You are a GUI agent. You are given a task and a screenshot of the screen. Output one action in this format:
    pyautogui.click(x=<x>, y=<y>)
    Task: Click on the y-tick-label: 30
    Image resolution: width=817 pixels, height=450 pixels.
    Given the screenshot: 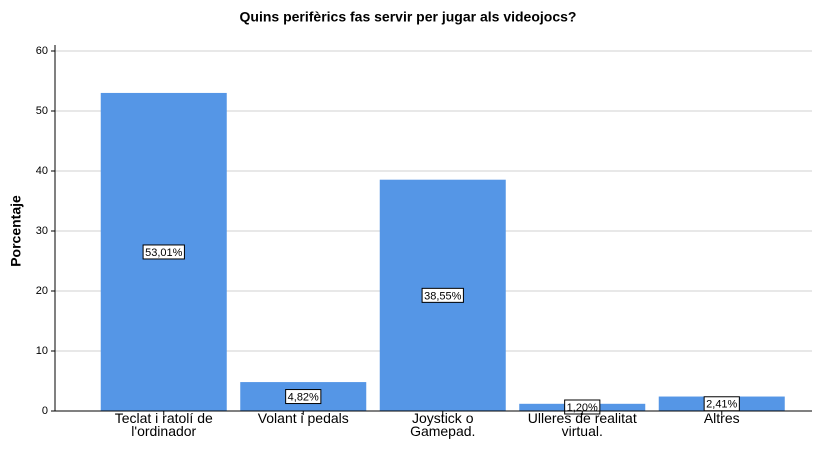 What is the action you would take?
    pyautogui.click(x=42, y=231)
    